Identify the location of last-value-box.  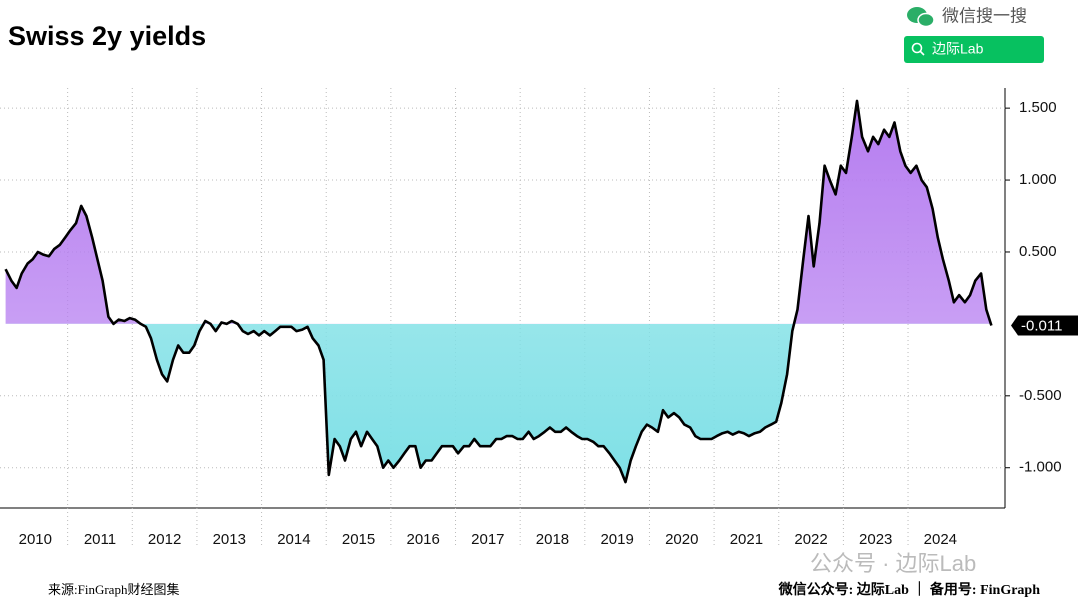
(1044, 325).